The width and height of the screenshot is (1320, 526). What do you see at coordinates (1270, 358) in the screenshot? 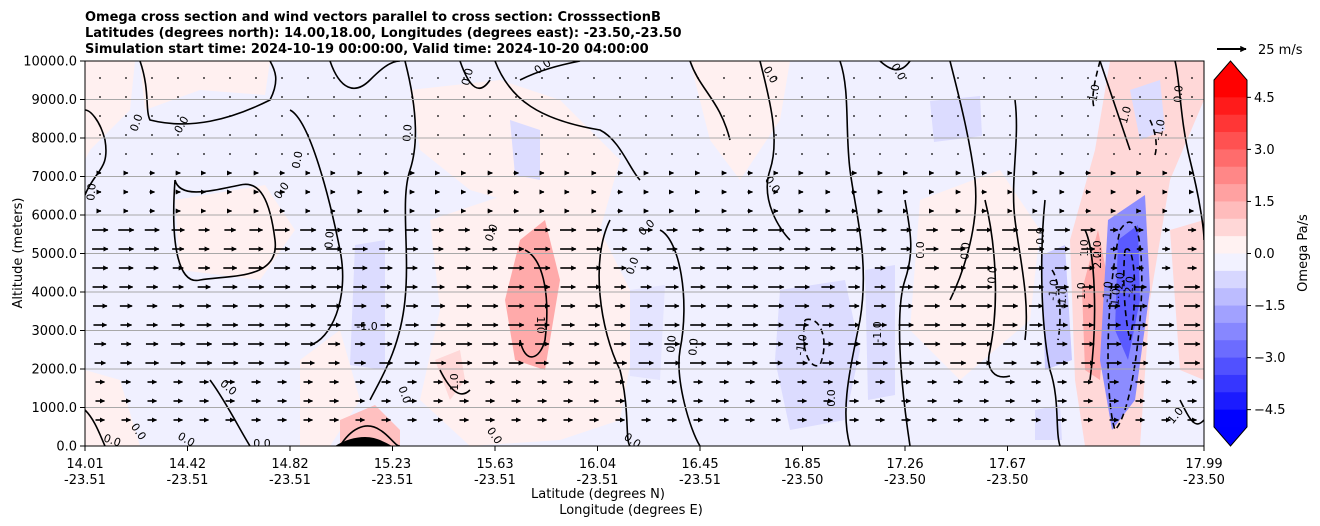
I see `colorbar-tick-label: −3.0` at bounding box center [1270, 358].